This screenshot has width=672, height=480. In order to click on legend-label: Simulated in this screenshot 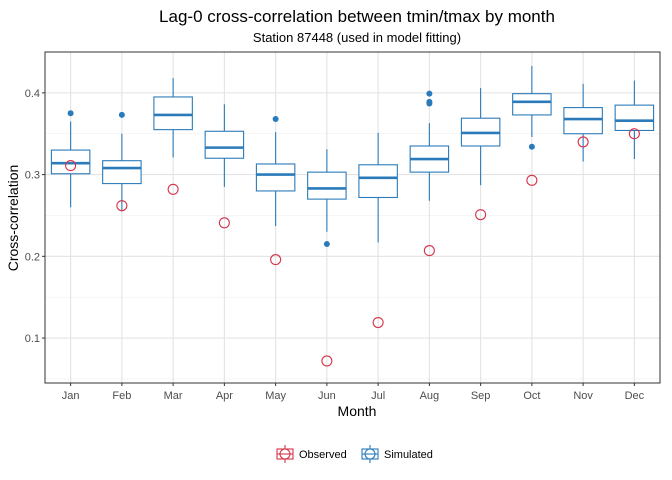, I will do `click(408, 455)`.